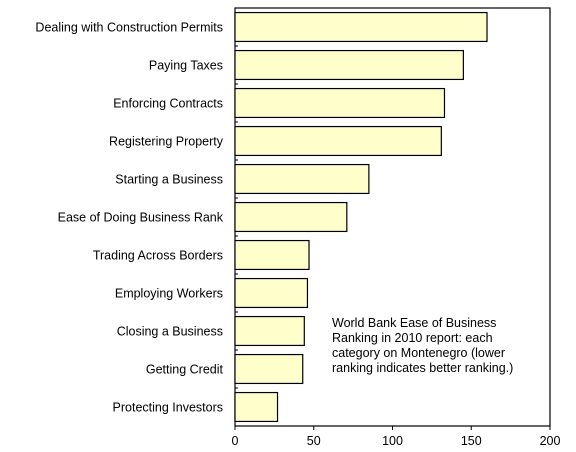 The height and width of the screenshot is (452, 576). I want to click on category-label: Protecting Investors, so click(168, 408).